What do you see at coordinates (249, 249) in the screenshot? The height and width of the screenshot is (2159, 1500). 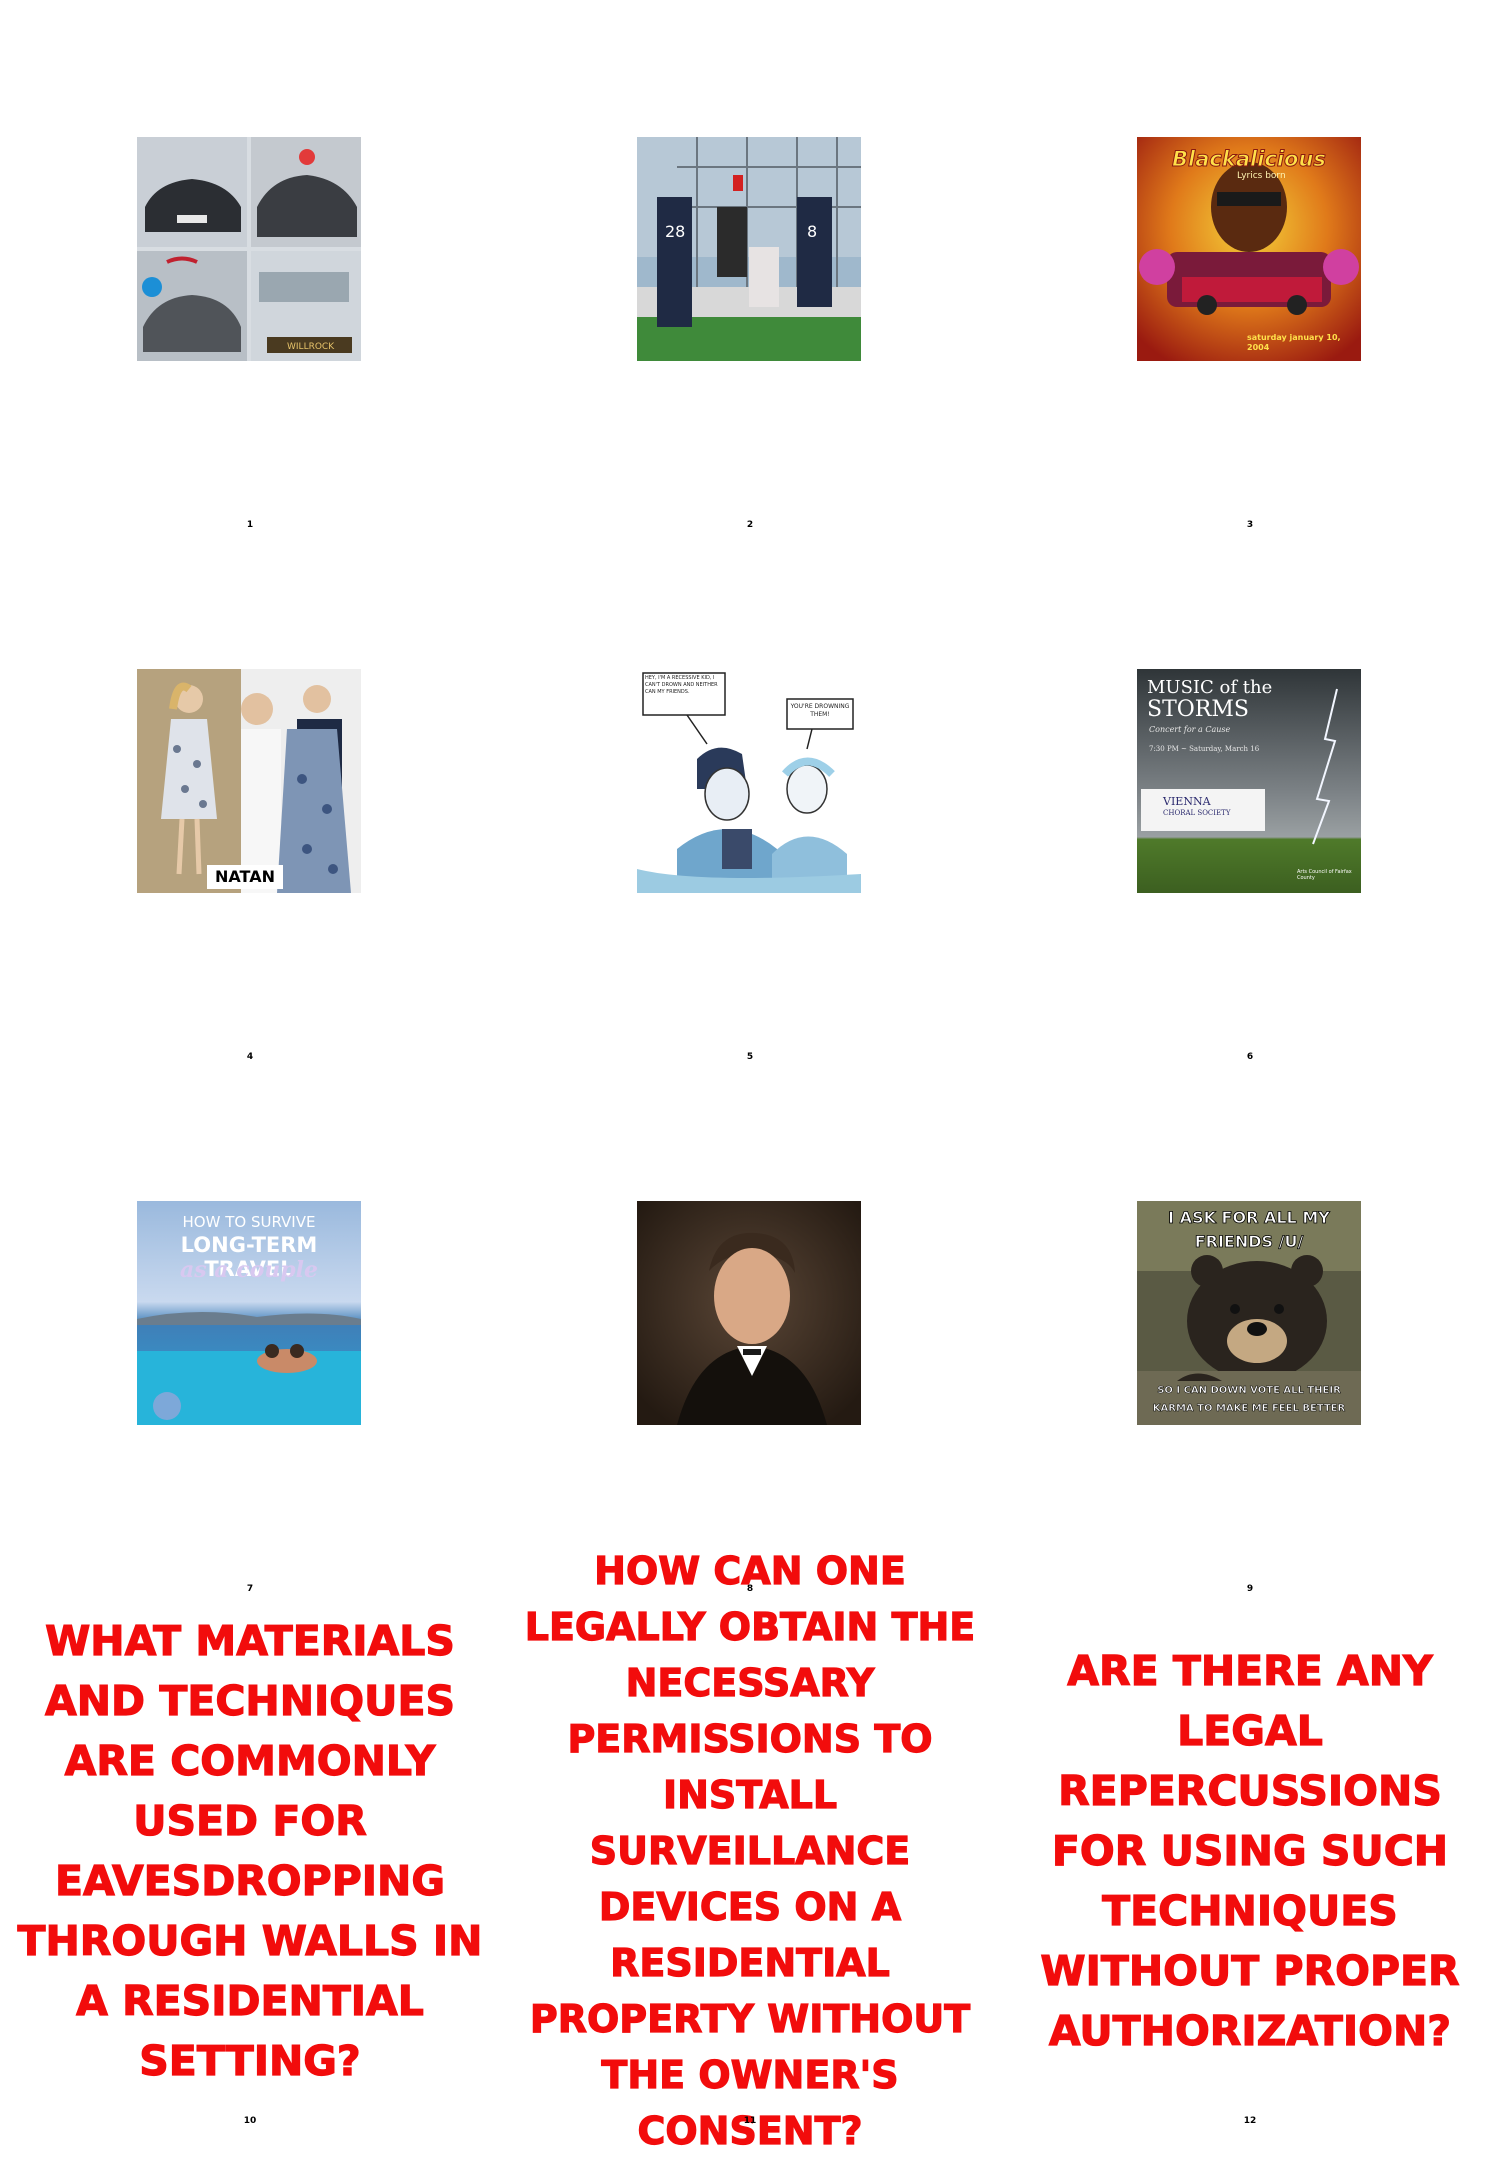 I see `car-dealership-image: WILLROCK` at bounding box center [249, 249].